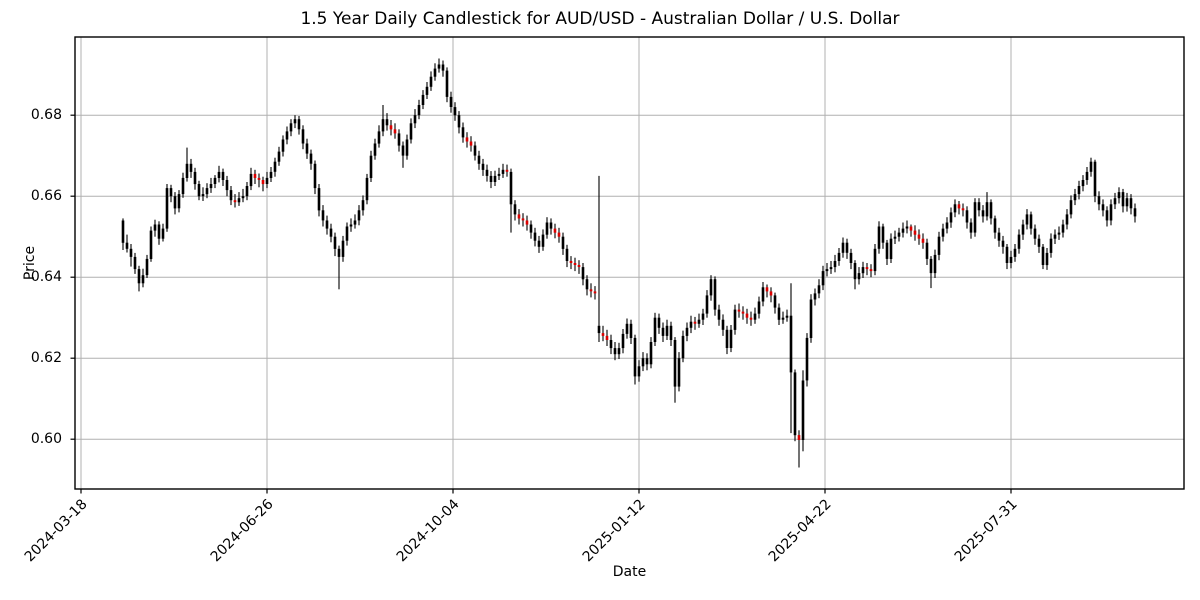 This screenshot has width=1200, height=600. What do you see at coordinates (46, 358) in the screenshot?
I see `y-tick-label: 0.62` at bounding box center [46, 358].